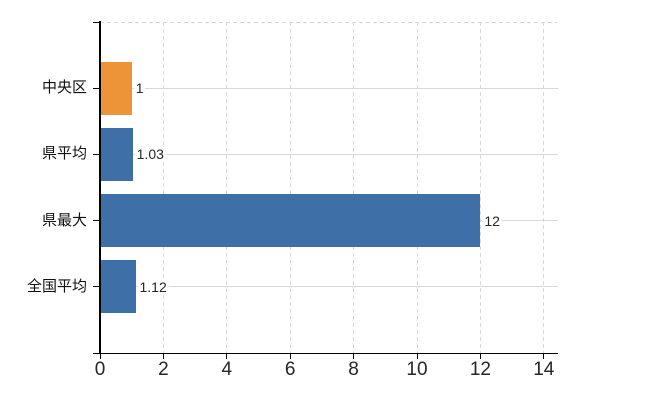 Image resolution: width=650 pixels, height=400 pixels. I want to click on category-label: 全国平均, so click(56, 286).